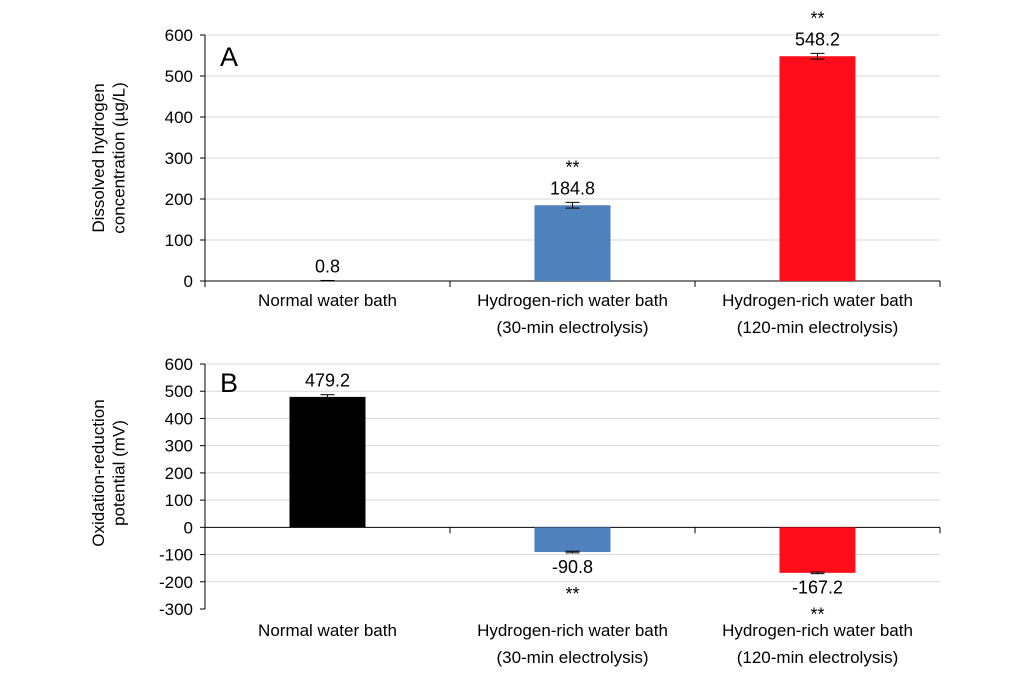  What do you see at coordinates (327, 381) in the screenshot?
I see `data-label: 479.2` at bounding box center [327, 381].